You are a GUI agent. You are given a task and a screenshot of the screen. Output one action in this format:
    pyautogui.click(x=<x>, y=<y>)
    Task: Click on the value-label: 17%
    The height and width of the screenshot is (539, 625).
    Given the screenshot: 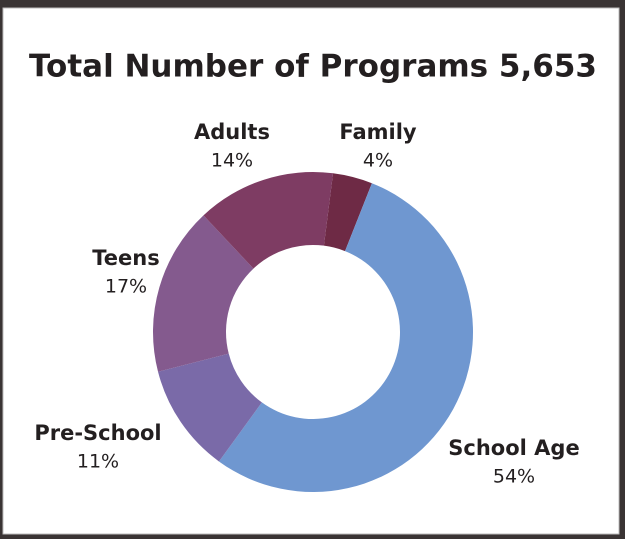 What is the action you would take?
    pyautogui.click(x=126, y=287)
    